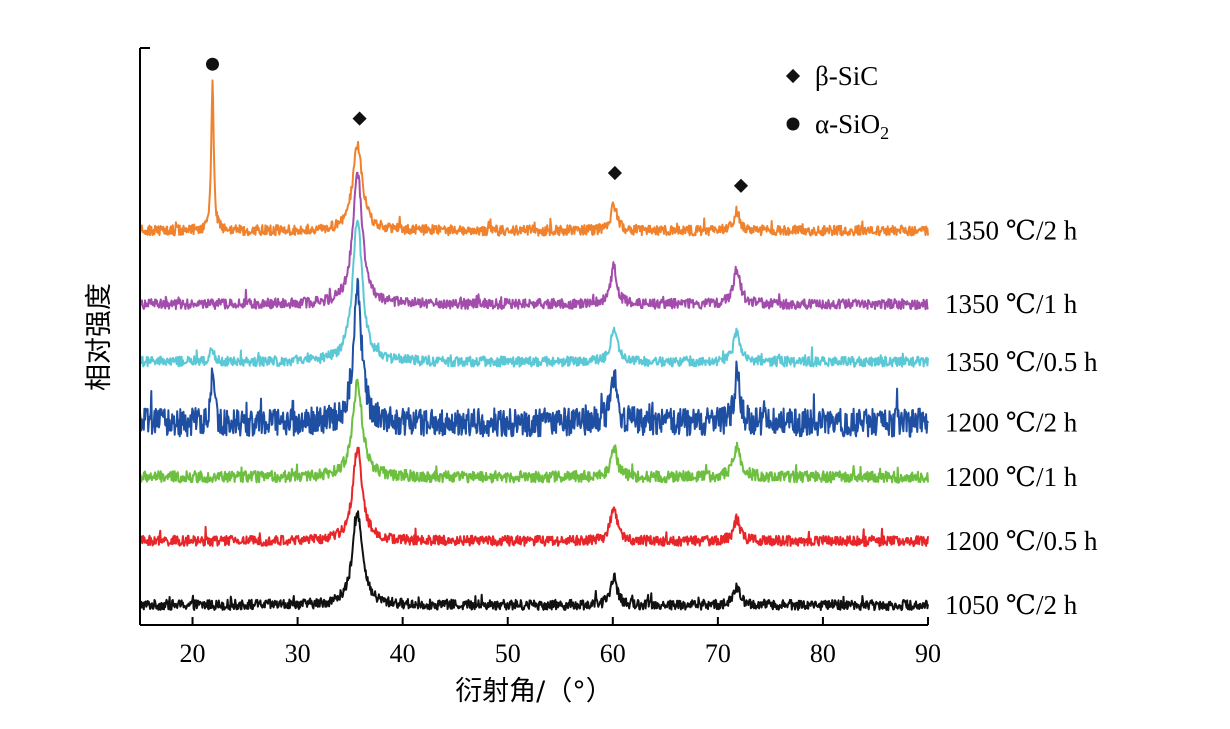 Image resolution: width=1230 pixels, height=729 pixels. What do you see at coordinates (837, 102) in the screenshot?
I see `legend: β-SiC α-SiO2` at bounding box center [837, 102].